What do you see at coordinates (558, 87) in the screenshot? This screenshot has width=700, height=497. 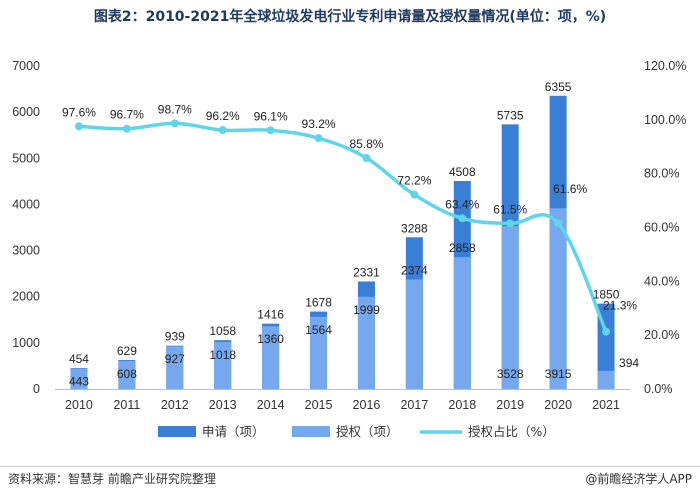 I see `apply-value-label: 6355` at bounding box center [558, 87].